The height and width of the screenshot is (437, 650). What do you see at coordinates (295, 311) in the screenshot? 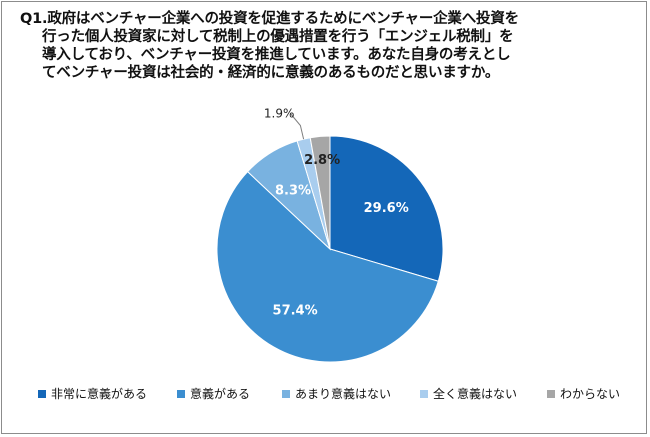
I see `data-label-2: 57.4%` at bounding box center [295, 311].